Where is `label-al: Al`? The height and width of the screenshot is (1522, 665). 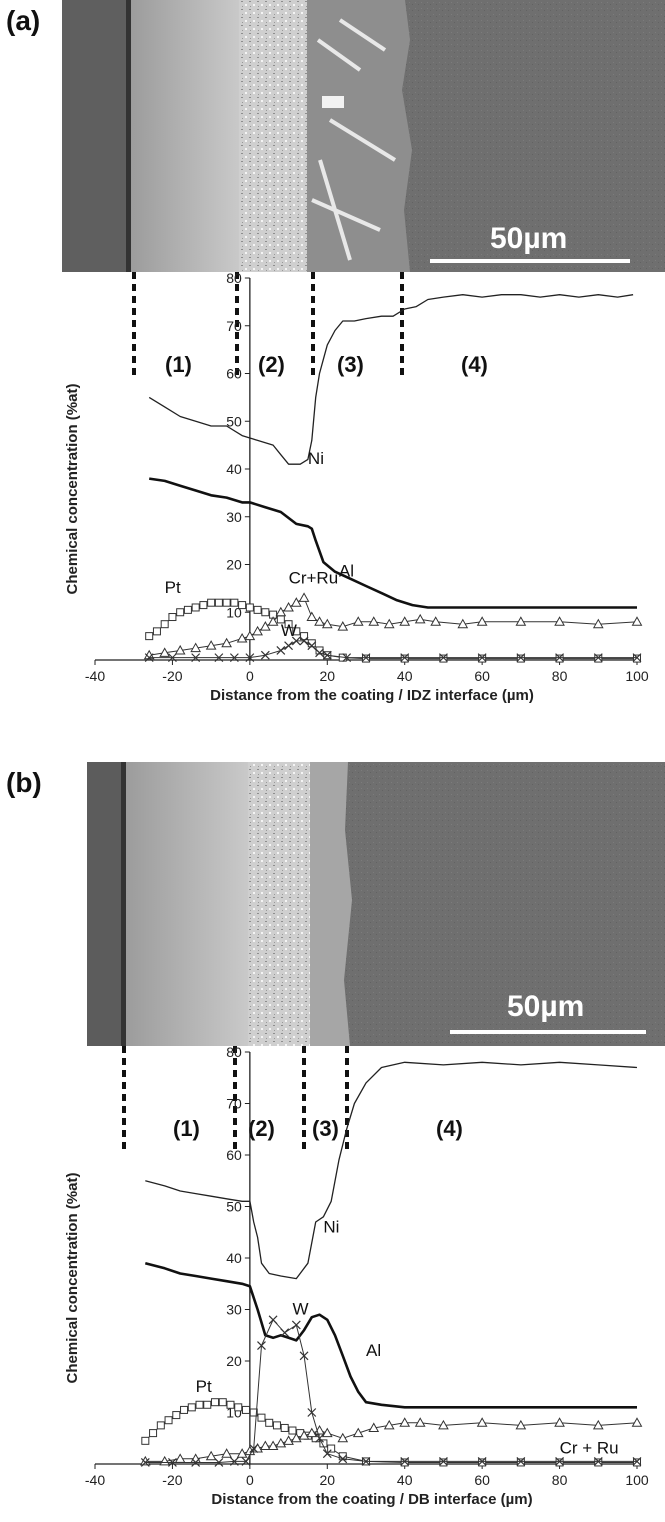 label-al: Al is located at coordinates (346, 570).